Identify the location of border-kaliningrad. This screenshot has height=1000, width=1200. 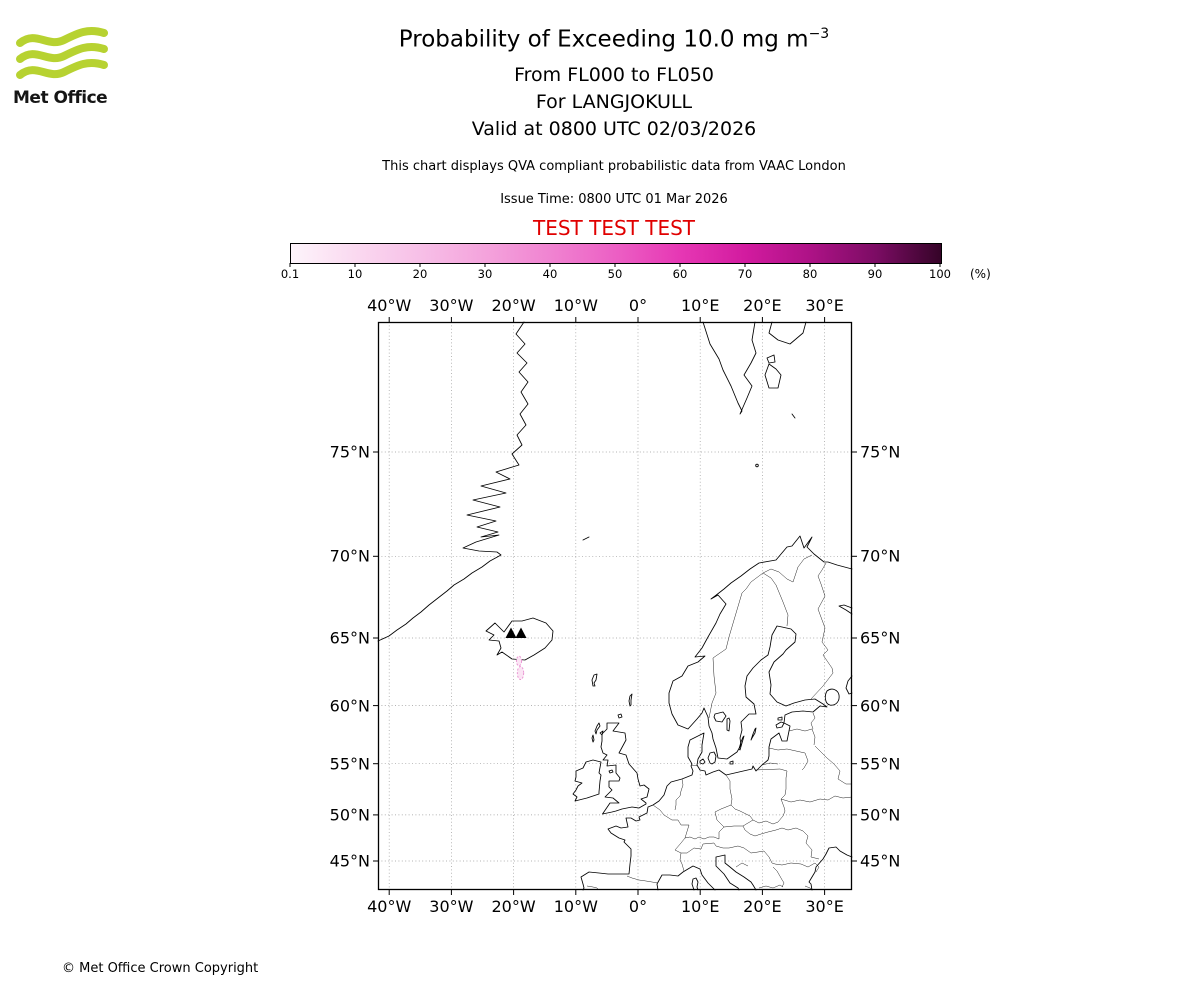
(767, 766).